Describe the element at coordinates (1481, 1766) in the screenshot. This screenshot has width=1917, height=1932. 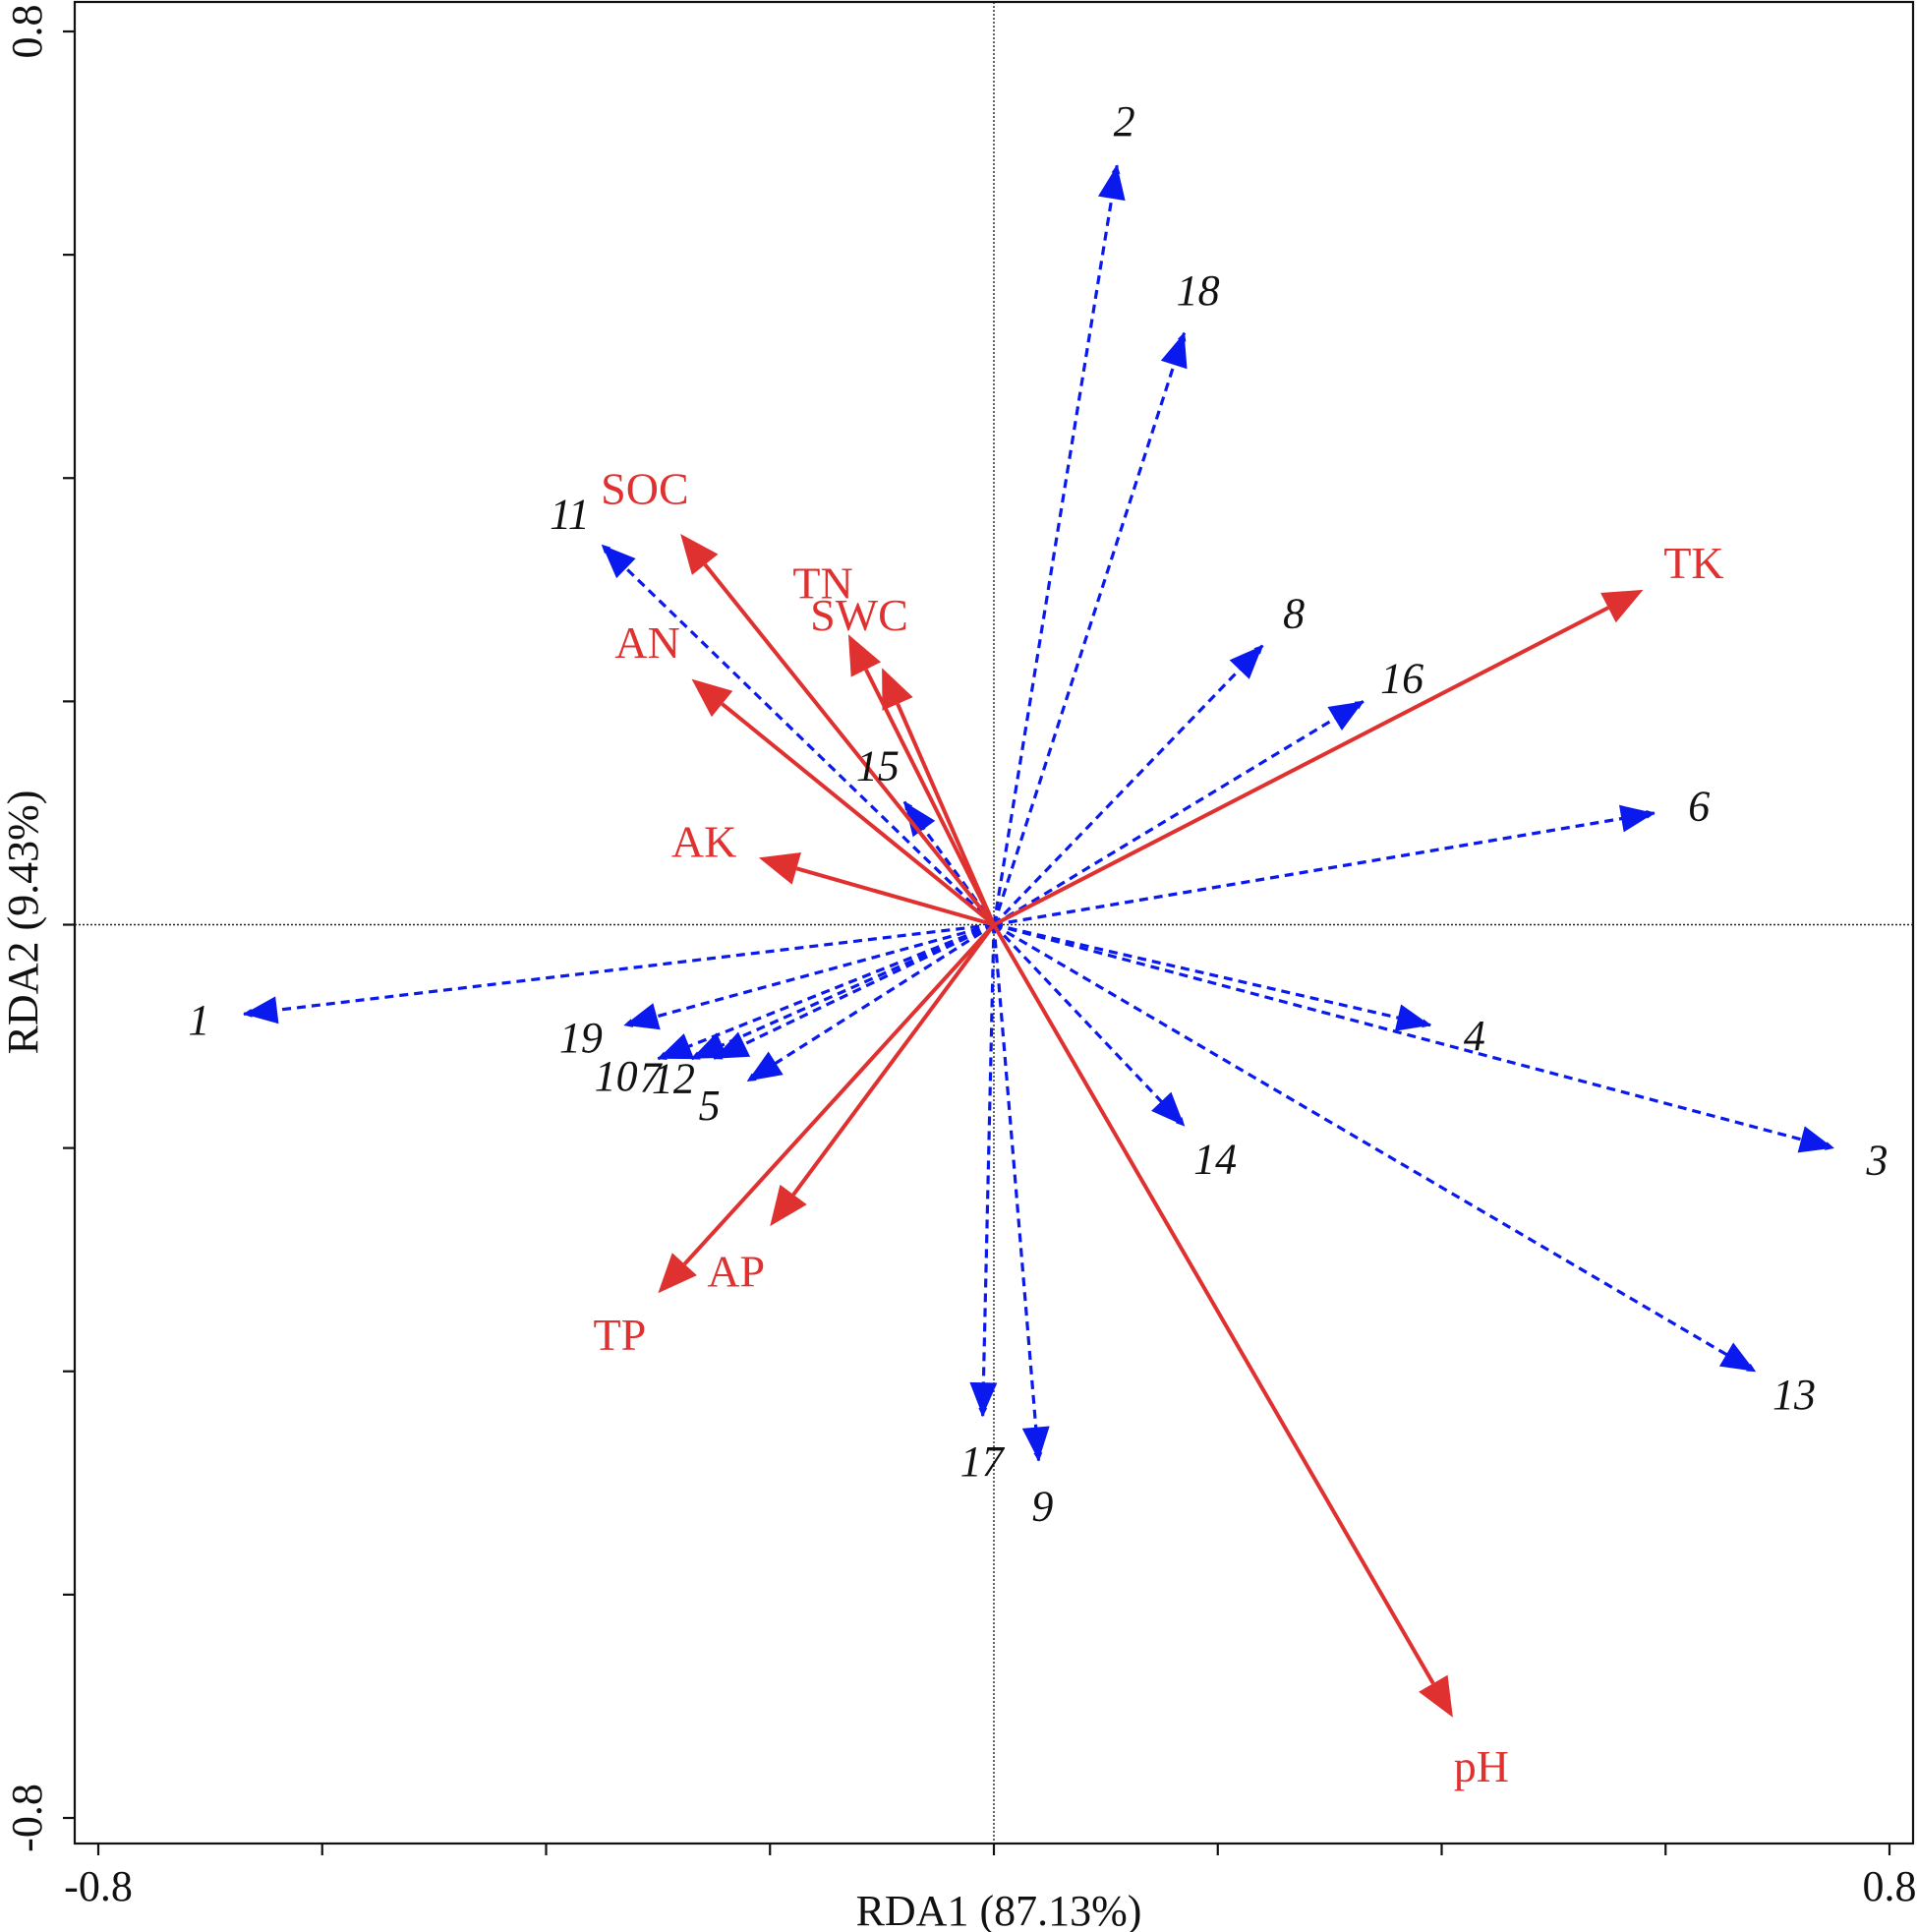
I see `env-label-pH: pH` at that location.